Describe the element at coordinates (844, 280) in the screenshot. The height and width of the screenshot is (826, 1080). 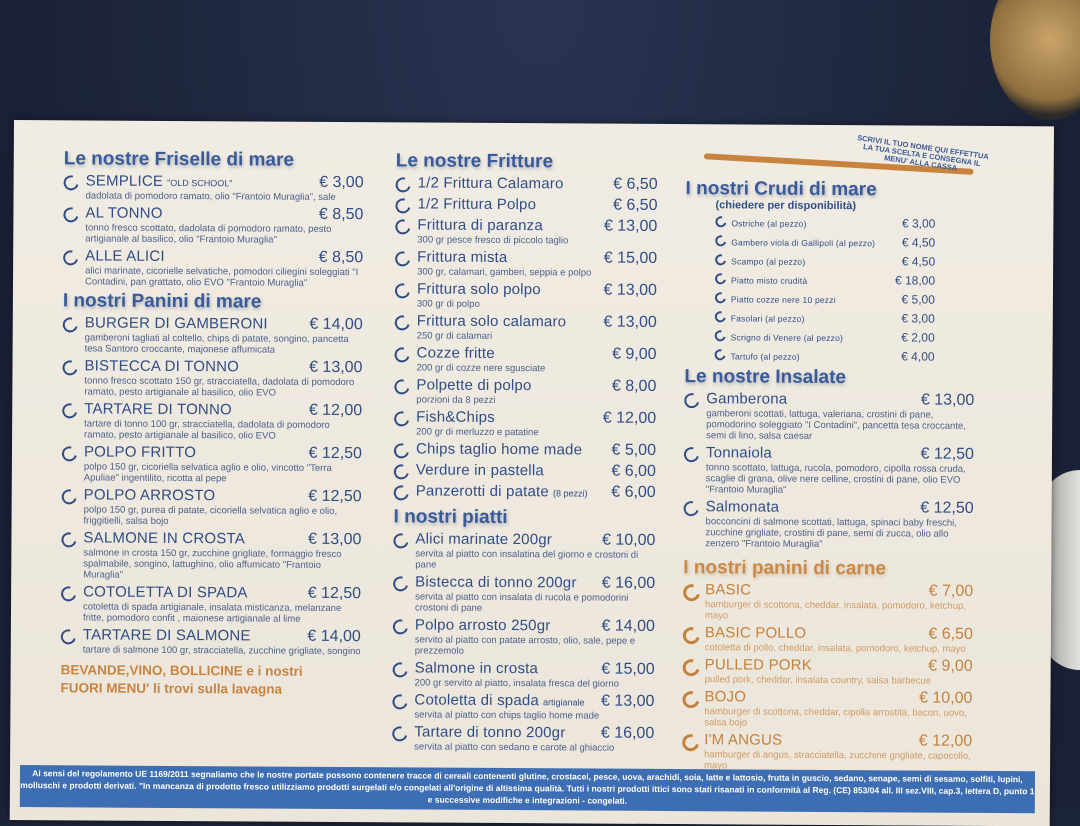
I see `menu-item: Piatto misto crudità € 18,00` at that location.